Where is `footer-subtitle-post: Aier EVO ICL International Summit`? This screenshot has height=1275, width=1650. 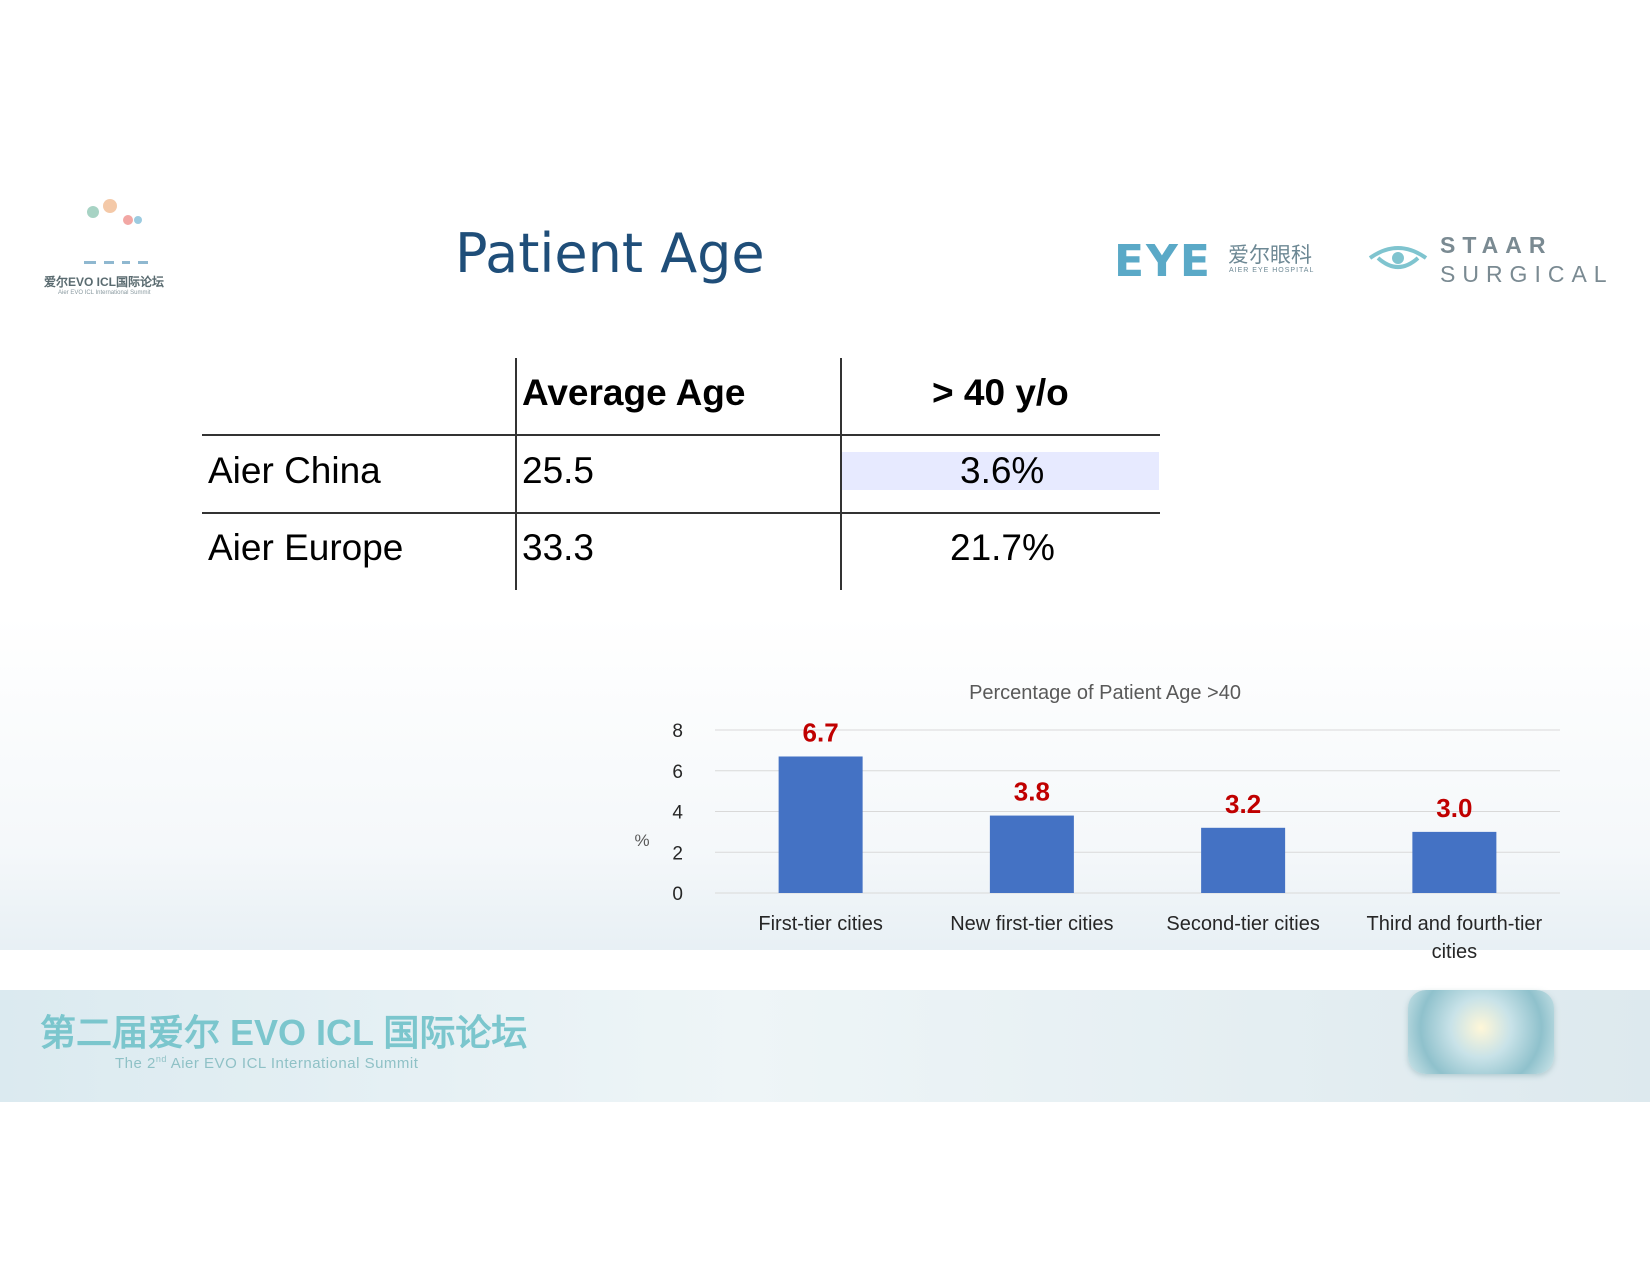 footer-subtitle-post: Aier EVO ICL International Summit is located at coordinates (292, 1063).